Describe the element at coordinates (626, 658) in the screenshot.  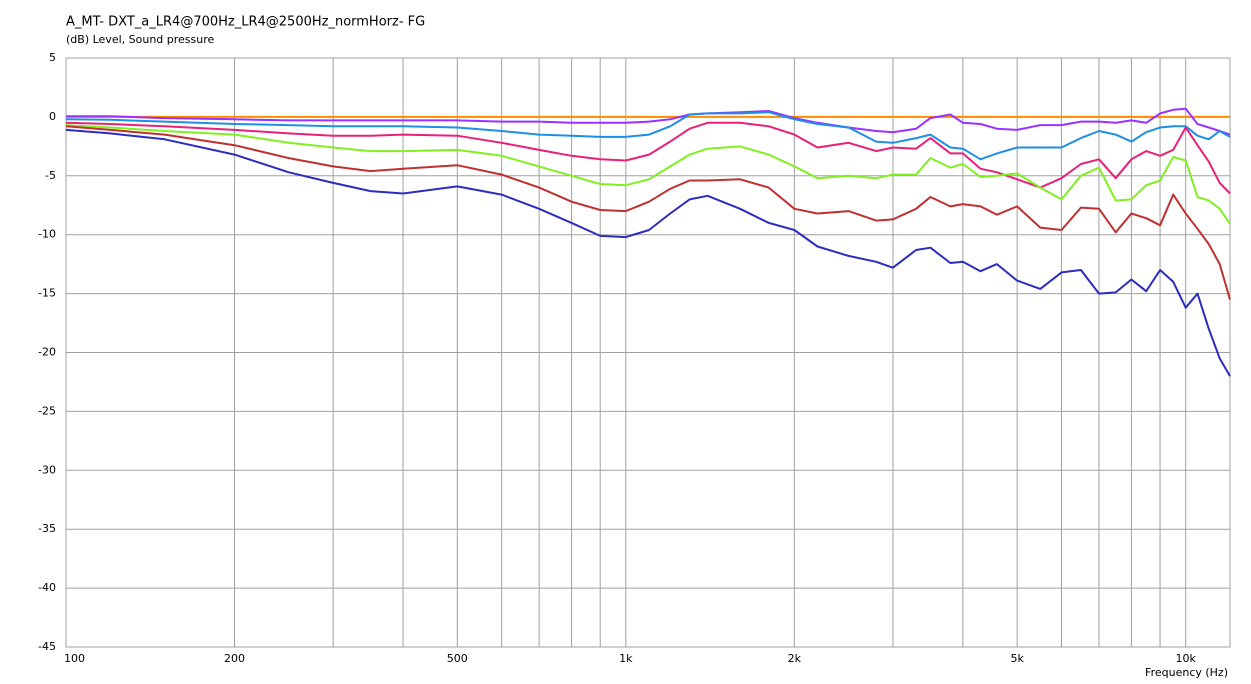
I see `x-tick-label: 1k` at that location.